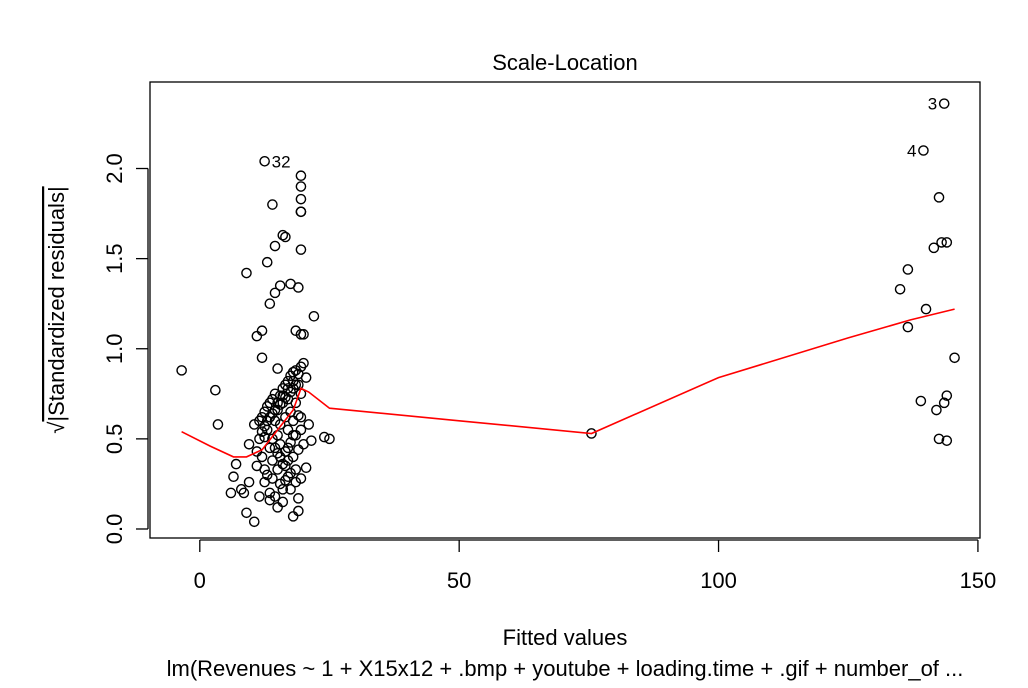  I want to click on y-tick-label: 1.0, so click(114, 348).